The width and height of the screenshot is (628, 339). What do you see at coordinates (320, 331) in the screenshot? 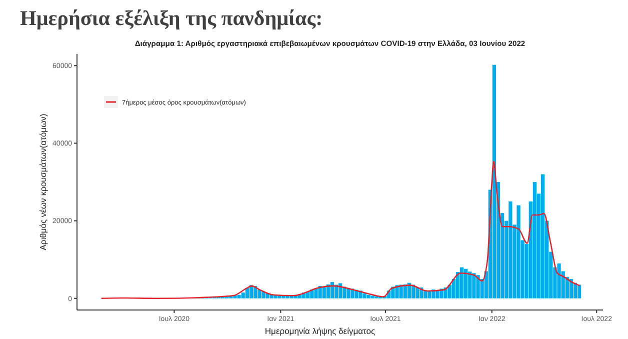
I see `x-axis-title: Ημερομηνία λήψης δείγματος` at bounding box center [320, 331].